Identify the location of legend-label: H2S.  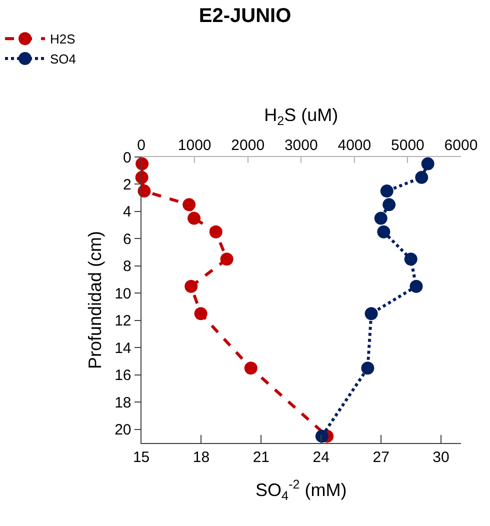
(63, 39).